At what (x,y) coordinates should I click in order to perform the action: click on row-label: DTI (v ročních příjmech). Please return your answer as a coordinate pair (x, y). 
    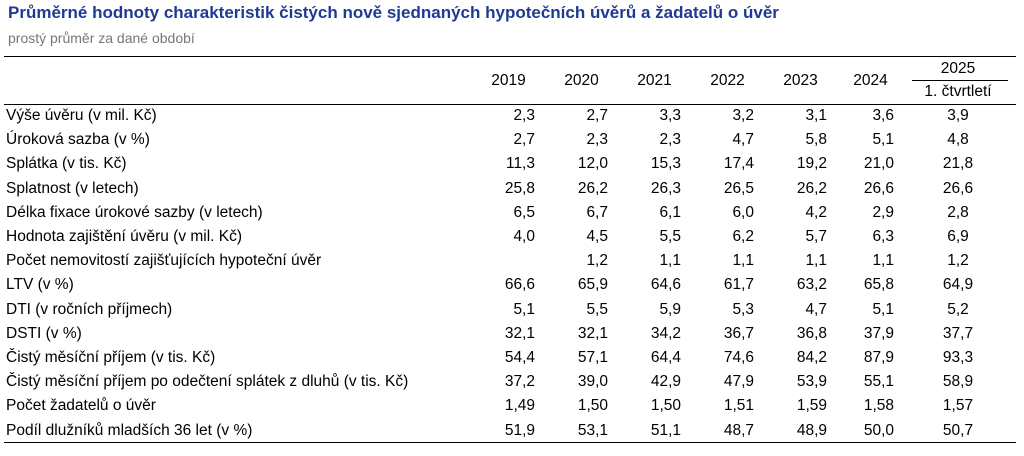
    Looking at the image, I should click on (89, 309).